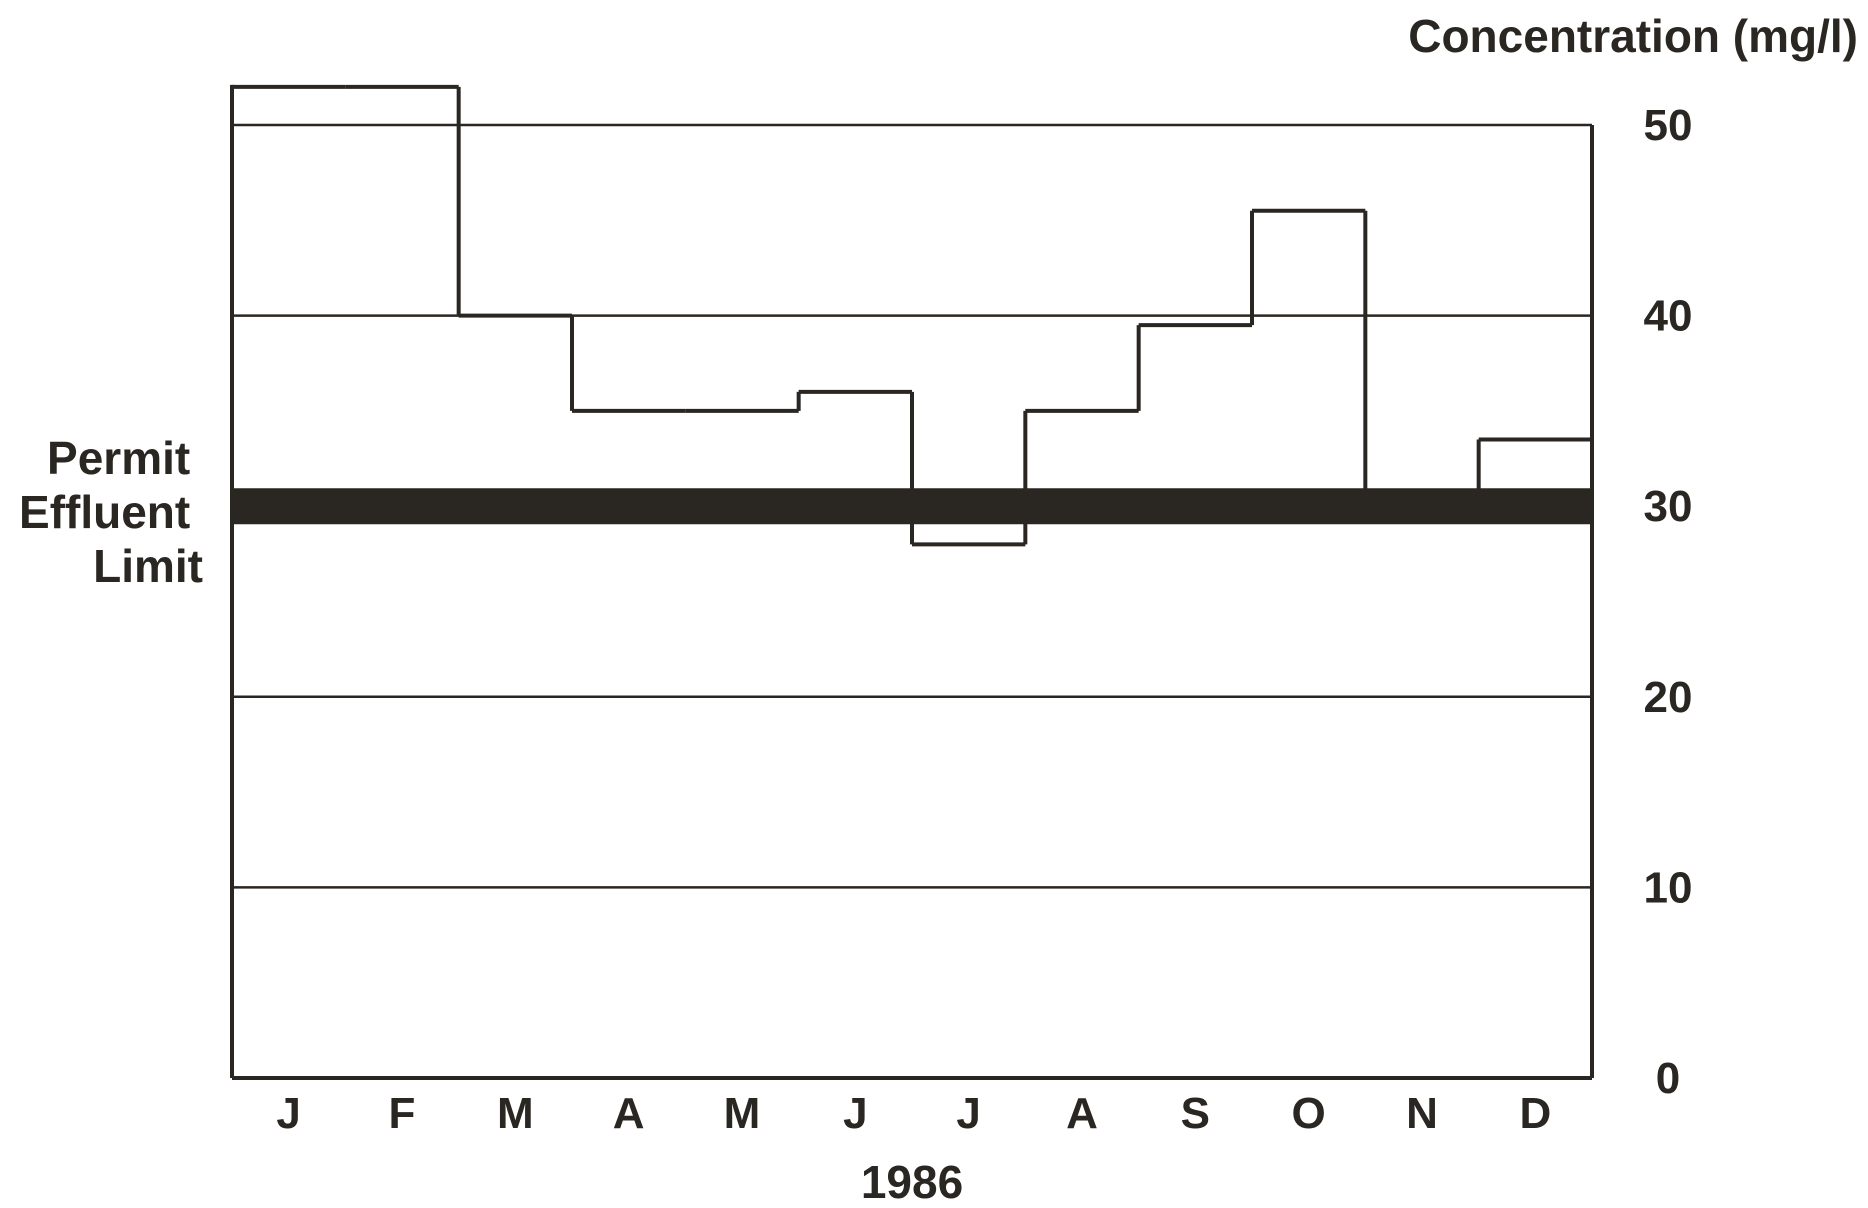 Image resolution: width=1868 pixels, height=1208 pixels. I want to click on y-tick-label-50: 50, so click(1668, 125).